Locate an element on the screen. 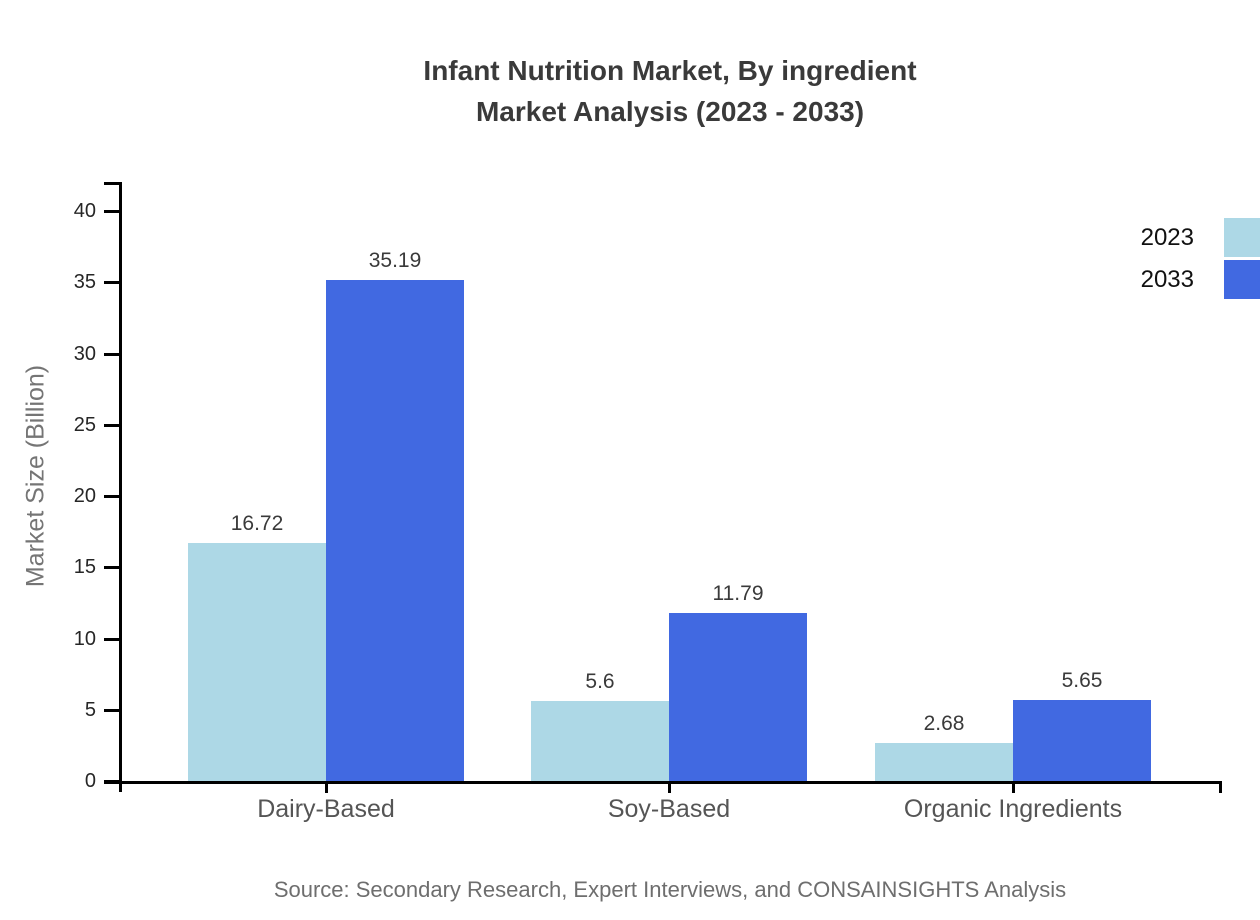  bar-2033-soy-based is located at coordinates (738, 697).